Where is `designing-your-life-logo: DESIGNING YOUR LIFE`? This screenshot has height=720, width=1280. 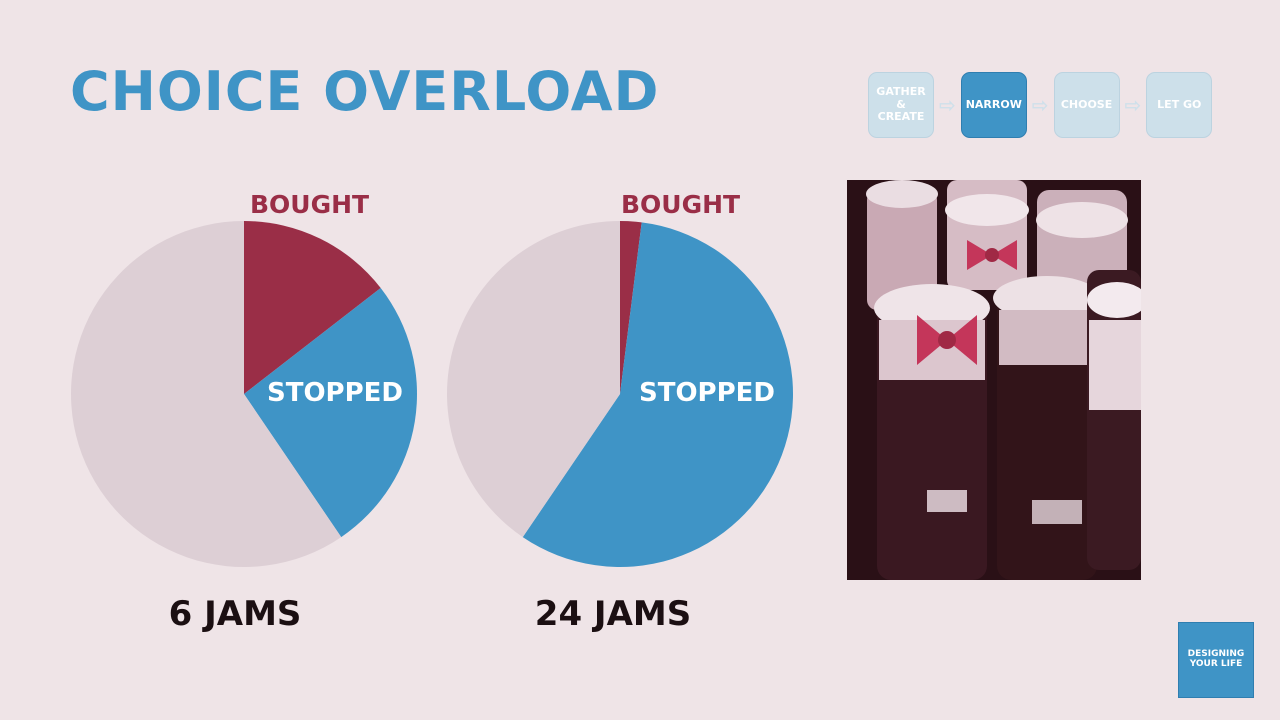
designing-your-life-logo: DESIGNING YOUR LIFE is located at coordinates (1216, 660).